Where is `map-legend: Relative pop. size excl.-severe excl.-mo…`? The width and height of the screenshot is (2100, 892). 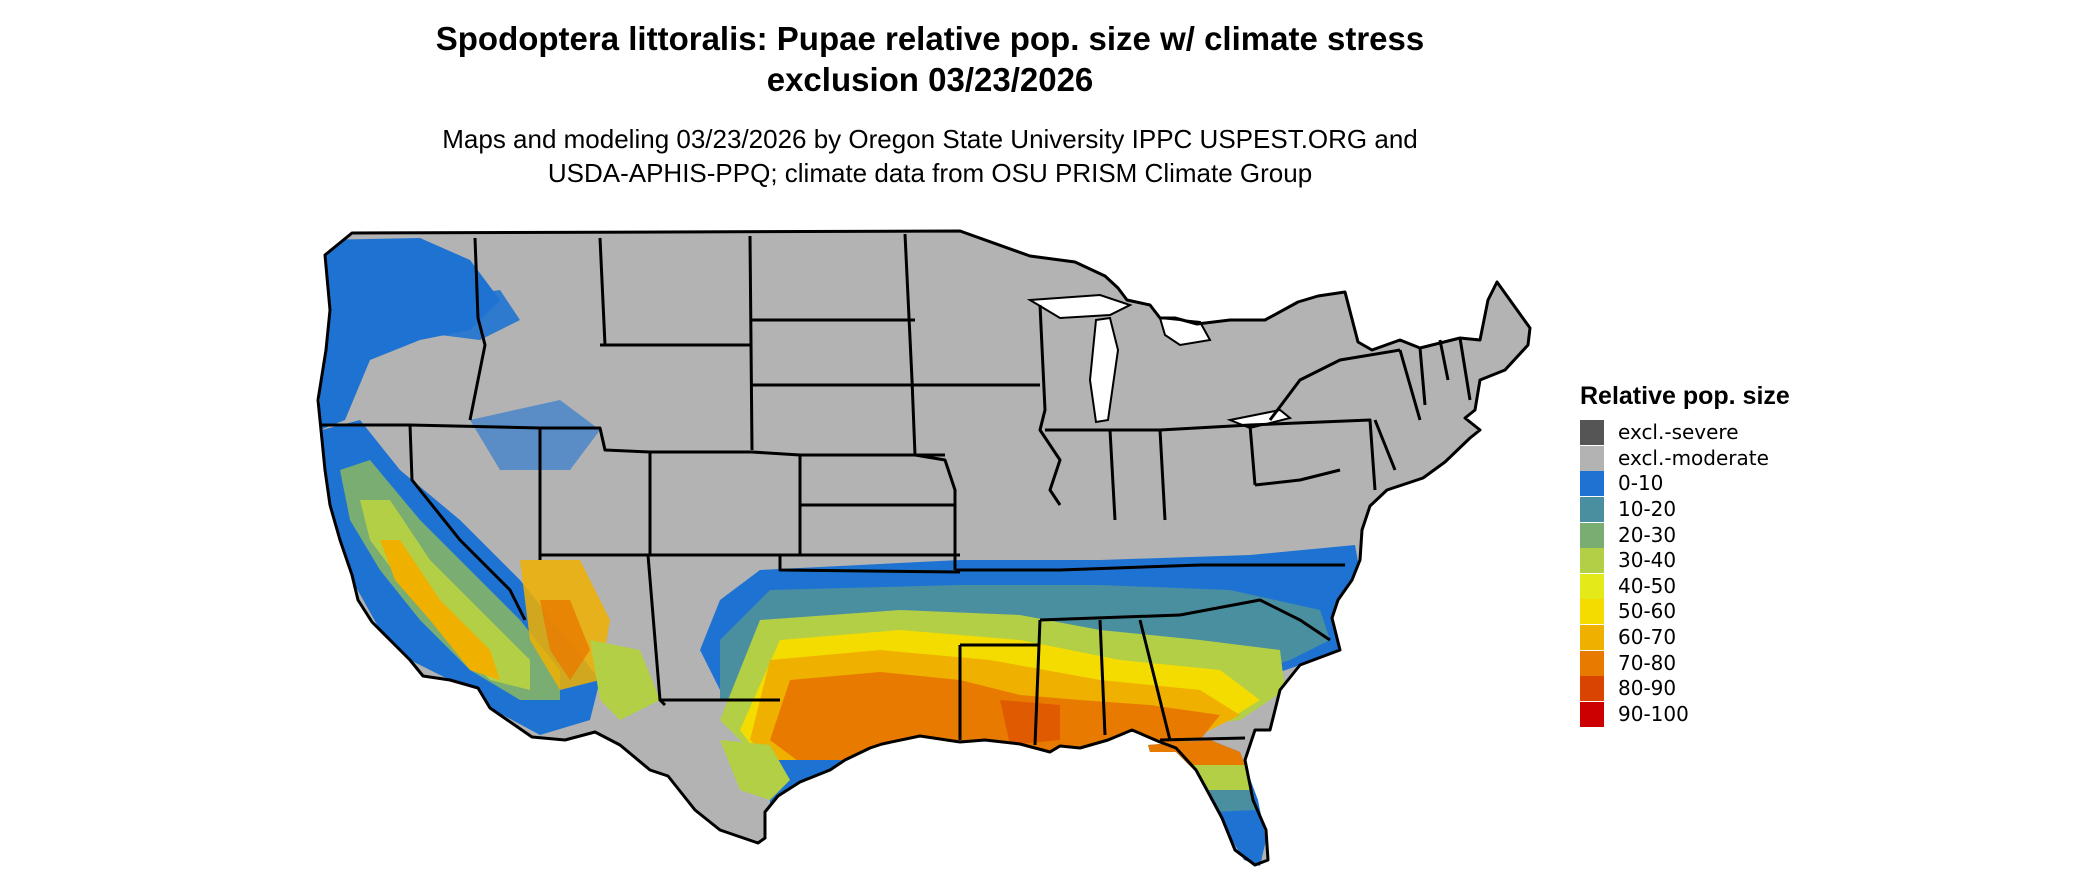 map-legend: Relative pop. size excl.-severe excl.-mo… is located at coordinates (1730, 553).